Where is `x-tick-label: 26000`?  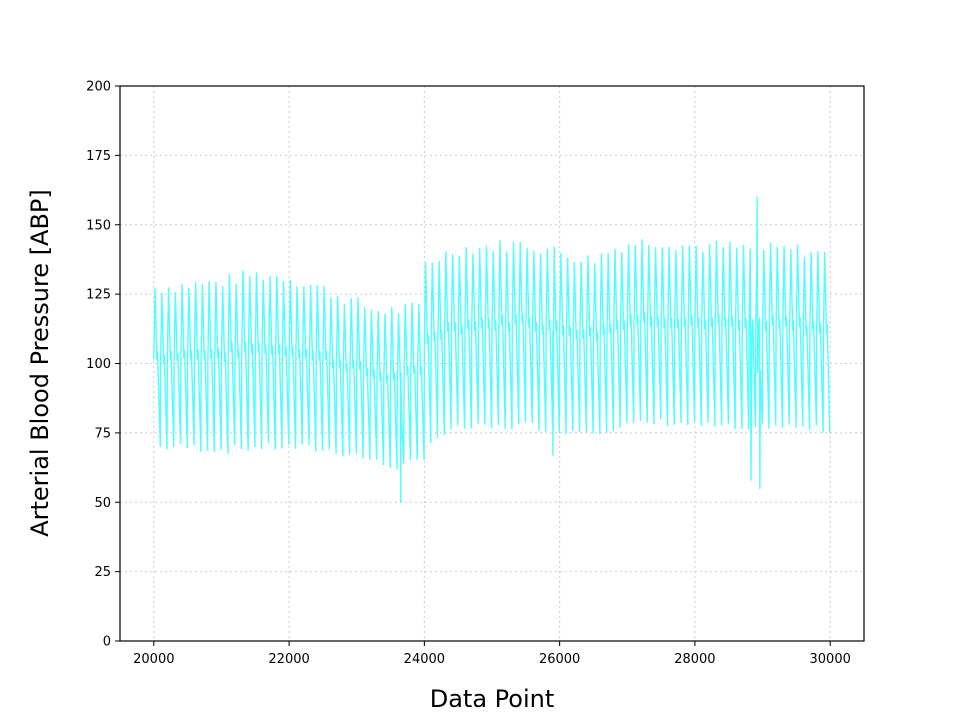
x-tick-label: 26000 is located at coordinates (559, 659).